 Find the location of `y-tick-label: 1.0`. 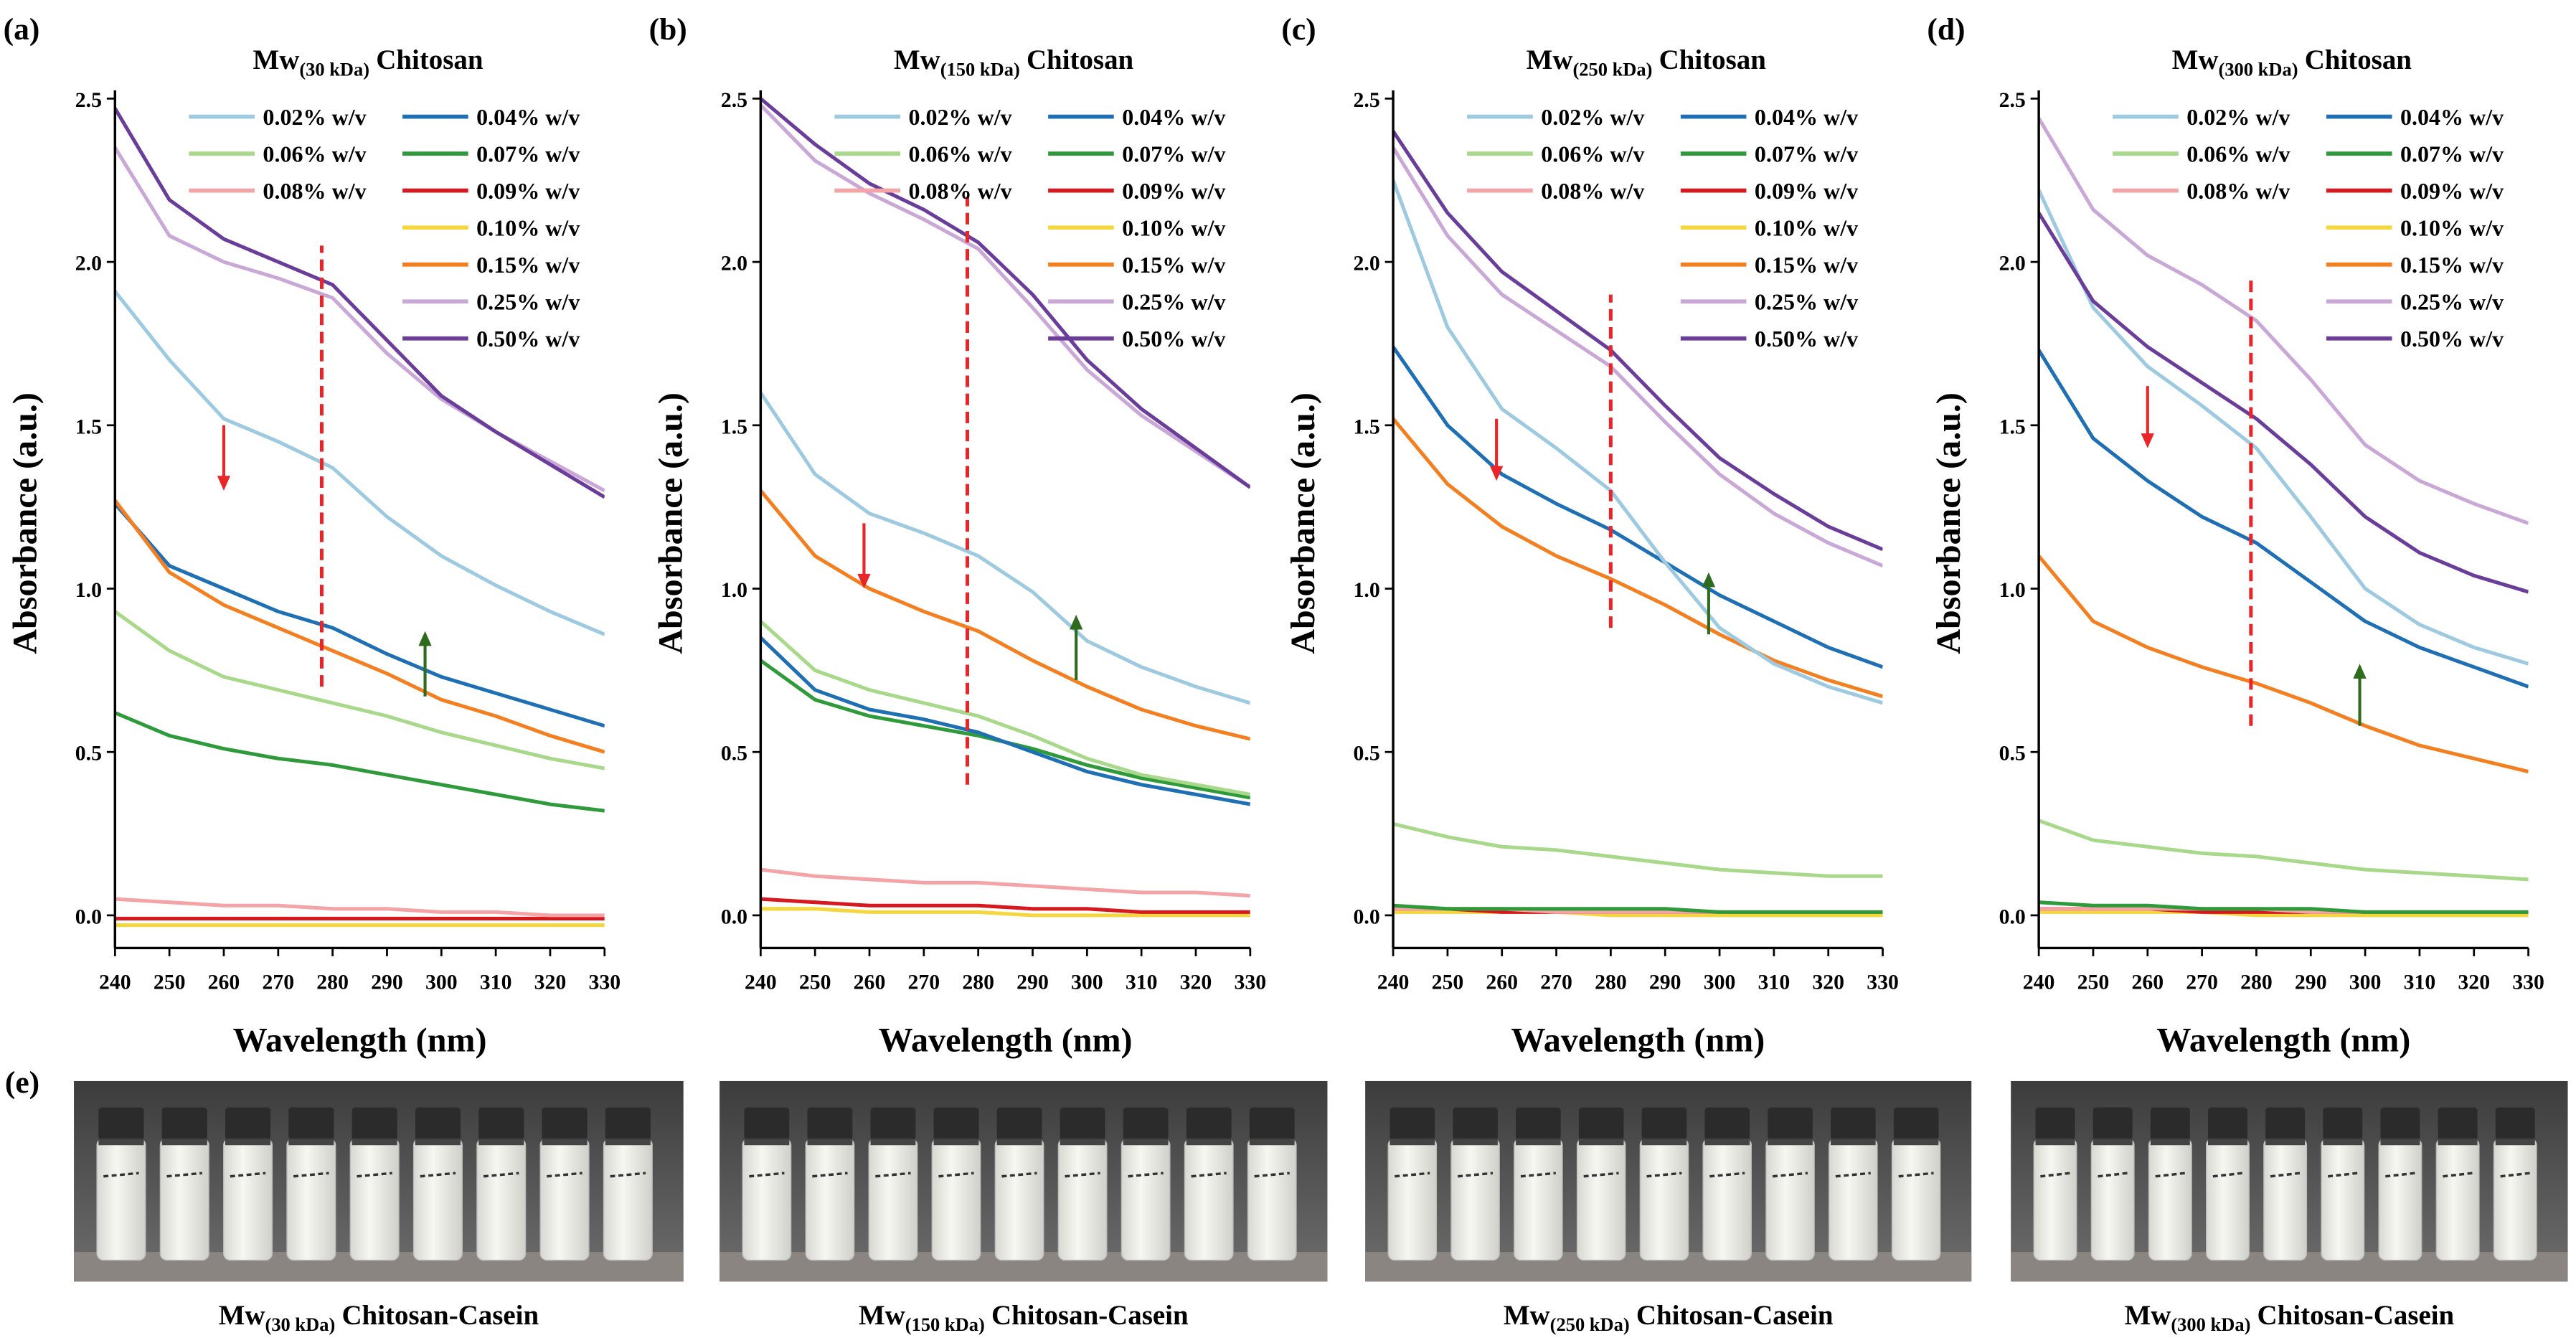

y-tick-label: 1.0 is located at coordinates (88, 590).